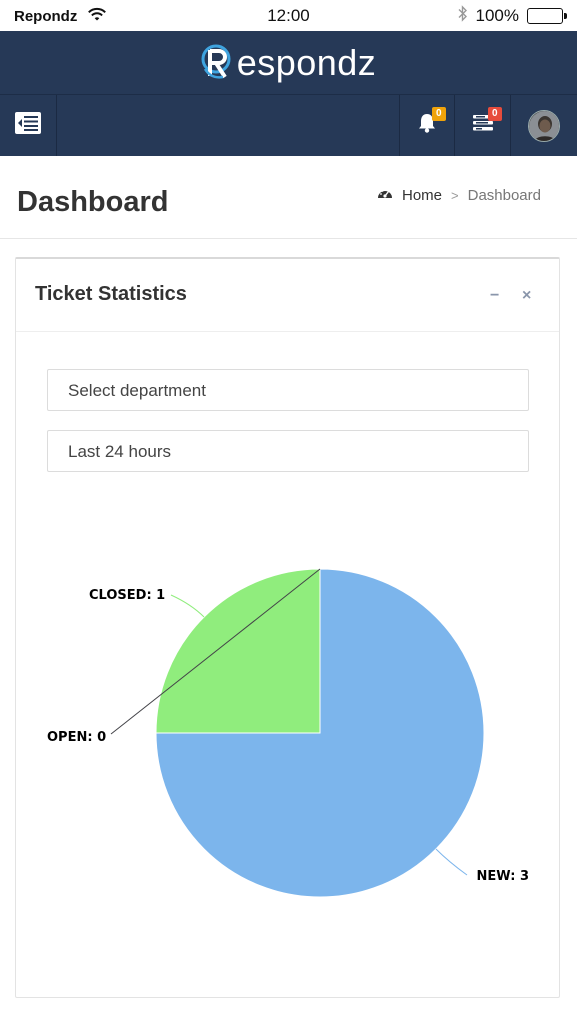  Describe the element at coordinates (504, 195) in the screenshot. I see `breadcrumb-current: Dashboard` at that location.